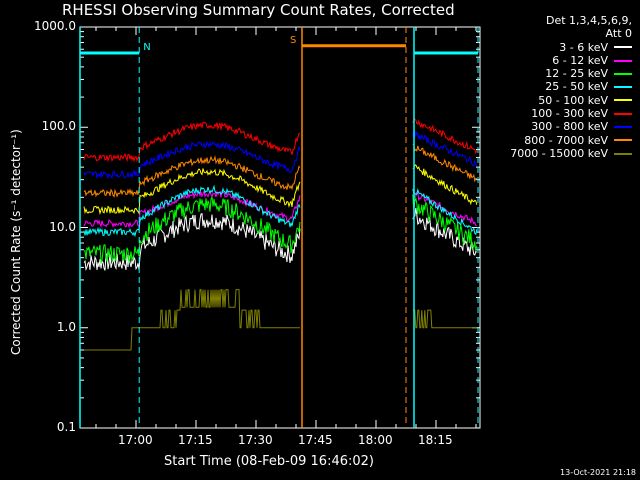  I want to click on legend-entry-label: 300 - 800 keV, so click(569, 127).